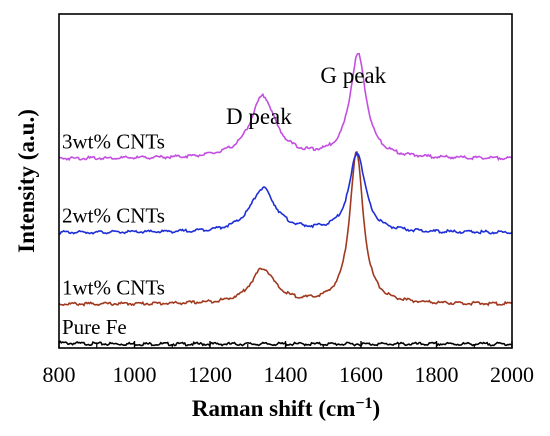  Describe the element at coordinates (363, 403) in the screenshot. I see `x-axis-title-superscript: −1` at that location.